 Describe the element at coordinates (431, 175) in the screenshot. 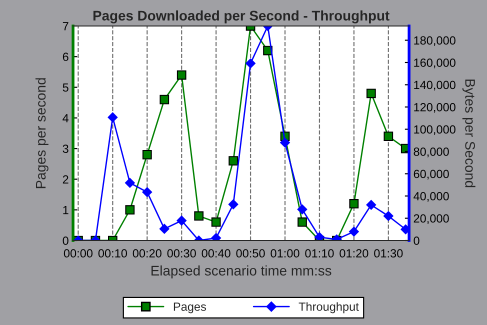

I see `y2-tick-label: 60,000` at that location.